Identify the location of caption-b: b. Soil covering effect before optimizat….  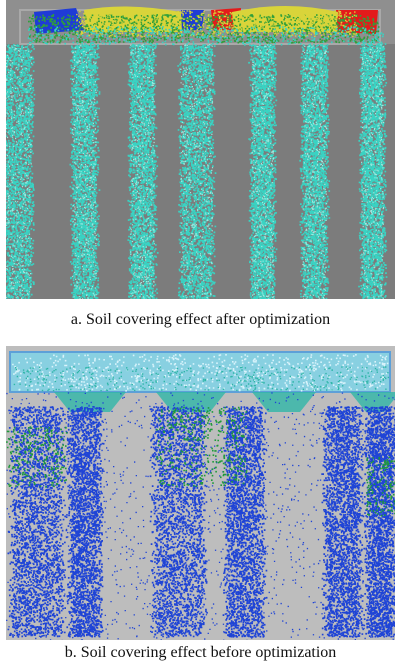
(200, 652).